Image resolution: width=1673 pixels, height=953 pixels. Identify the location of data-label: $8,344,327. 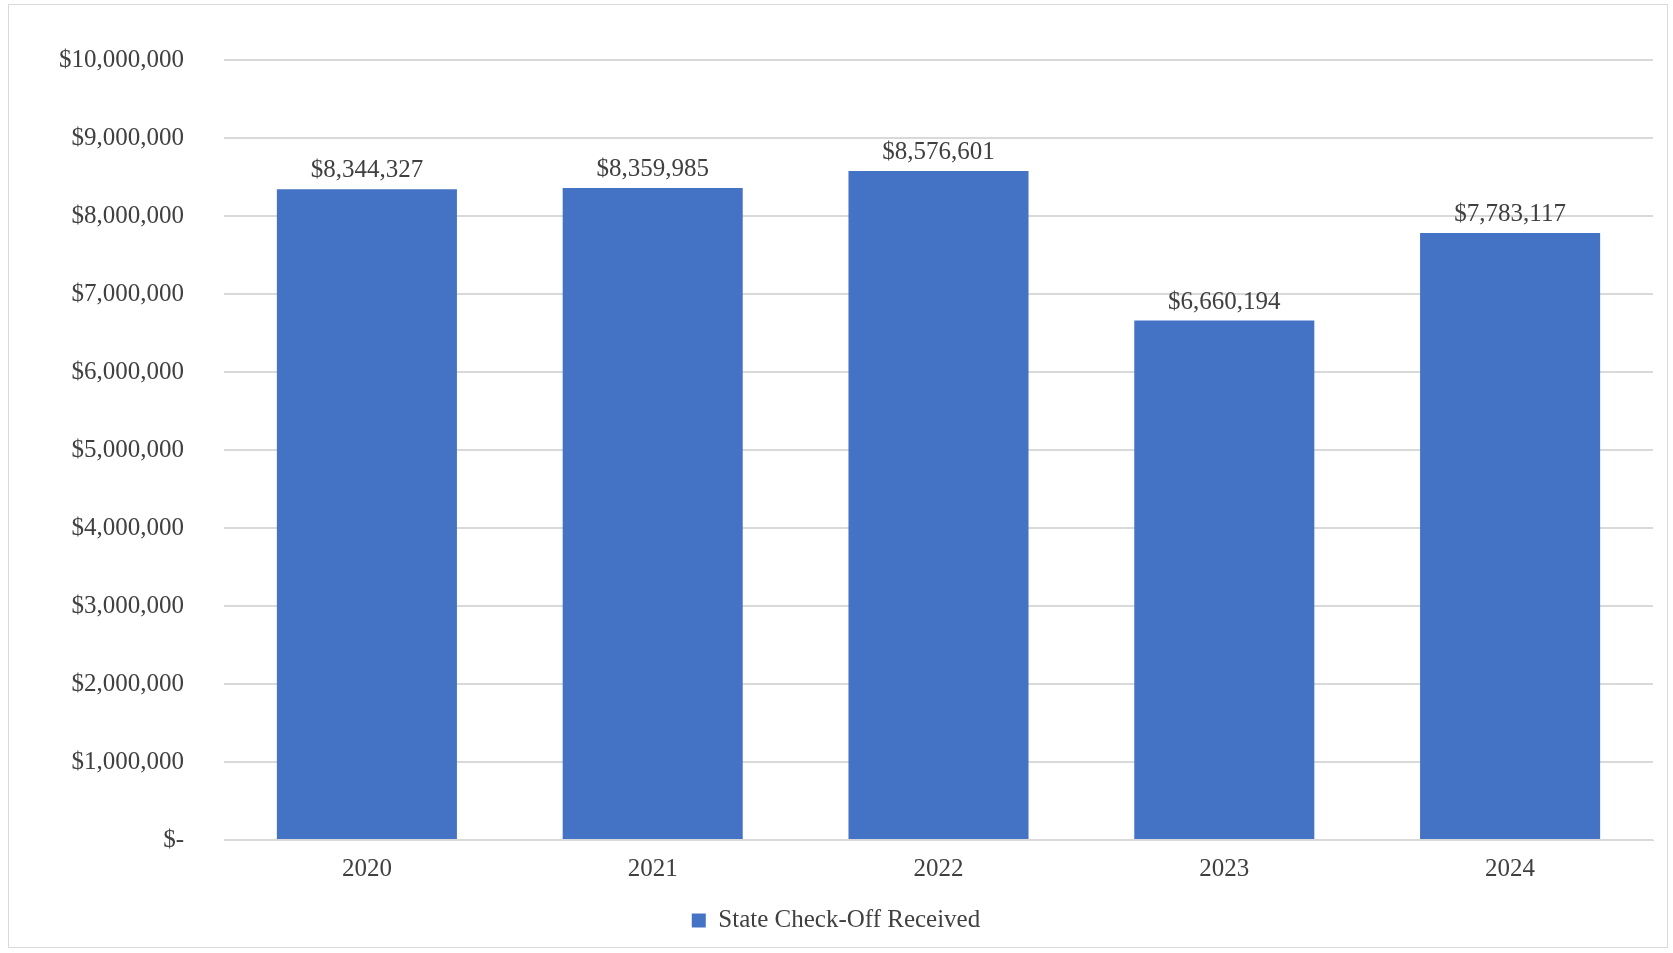
(367, 169).